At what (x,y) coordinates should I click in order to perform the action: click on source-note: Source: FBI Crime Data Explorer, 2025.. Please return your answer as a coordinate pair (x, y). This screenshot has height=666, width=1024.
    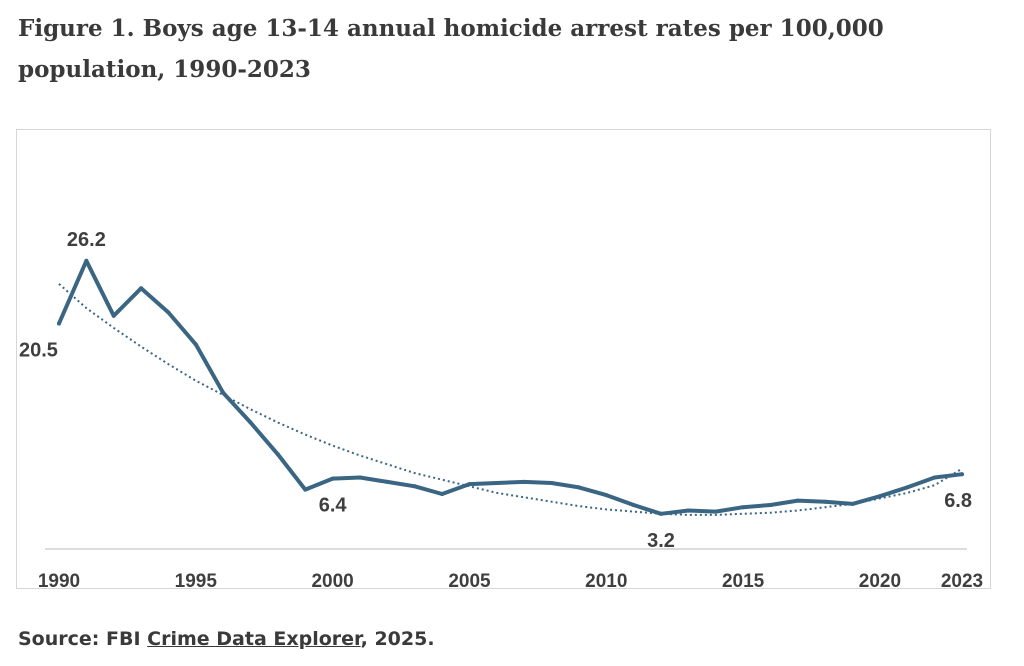
    Looking at the image, I should click on (226, 639).